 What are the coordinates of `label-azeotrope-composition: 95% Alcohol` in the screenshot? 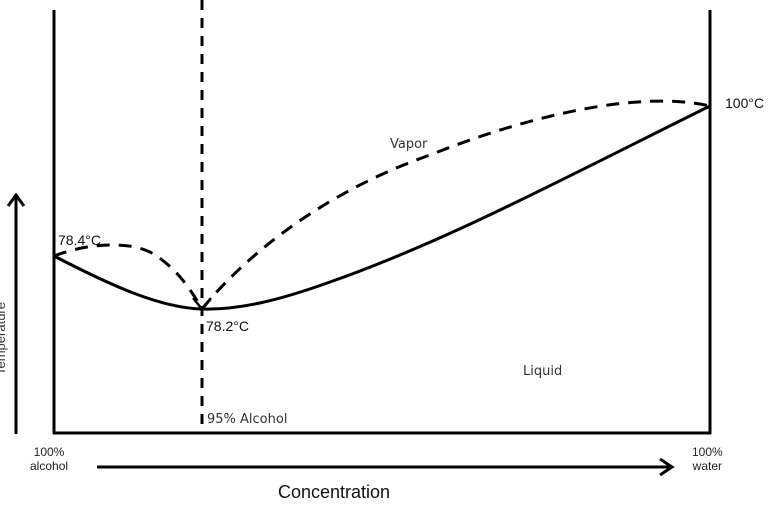 It's located at (247, 419).